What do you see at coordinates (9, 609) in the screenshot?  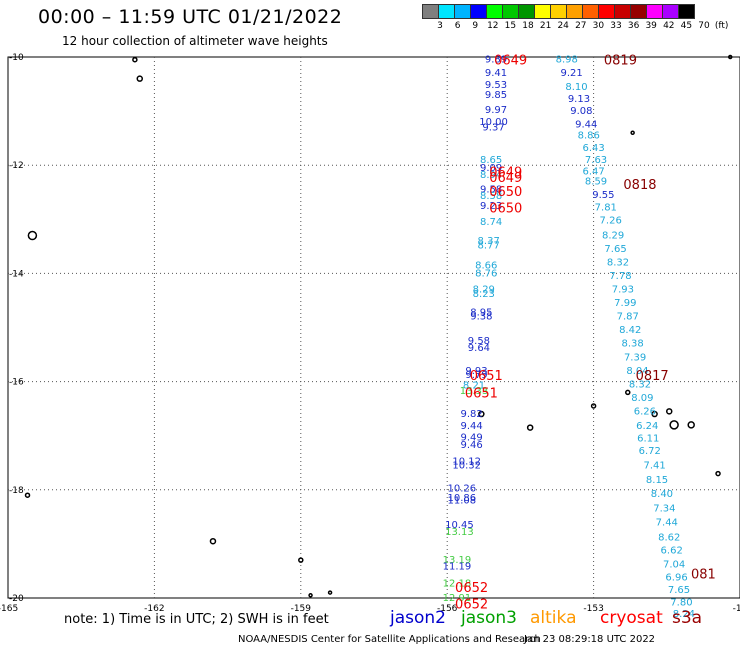 I see `x-tick-label: -165` at bounding box center [9, 609].